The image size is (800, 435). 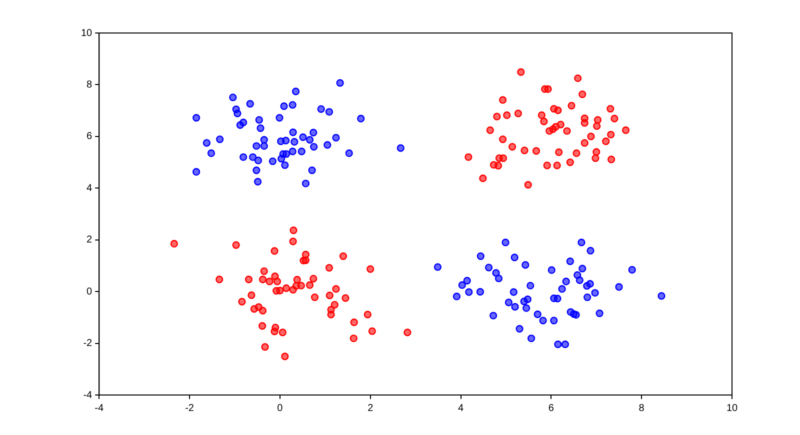 I want to click on y-tick-label: -2, so click(x=88, y=344).